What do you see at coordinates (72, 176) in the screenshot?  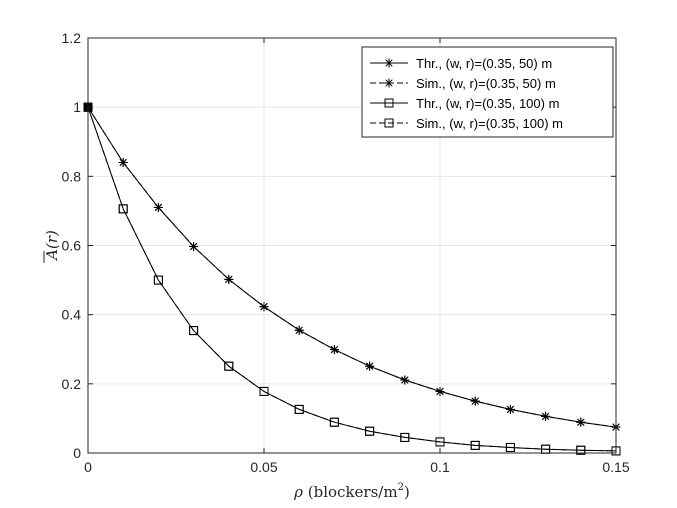 I see `y-tick-label: 0.8` at bounding box center [72, 176].